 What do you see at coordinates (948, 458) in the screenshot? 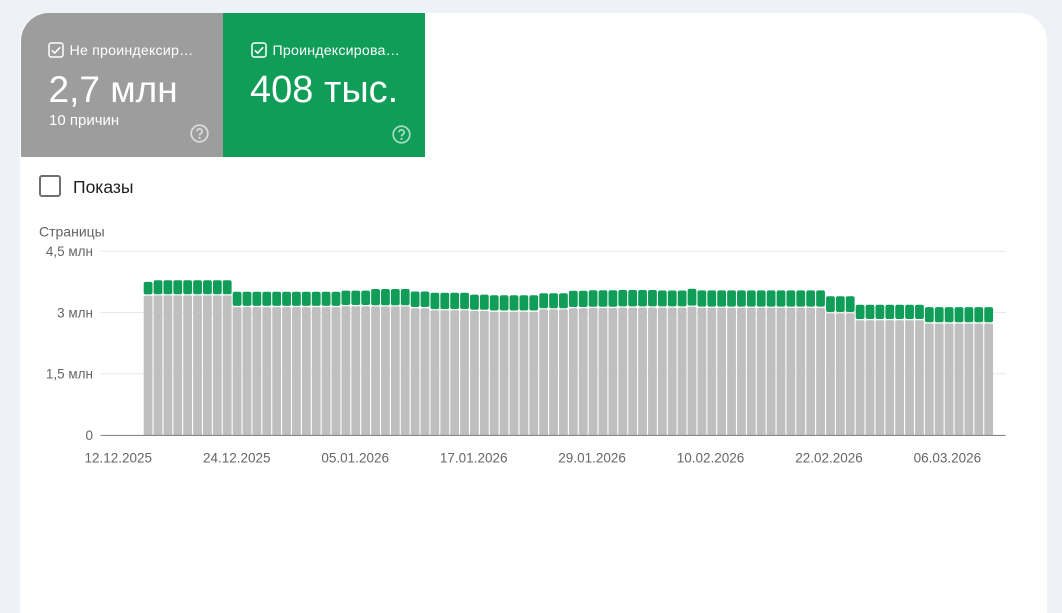
I see `svg-text: 06.03.2026` at bounding box center [948, 458].